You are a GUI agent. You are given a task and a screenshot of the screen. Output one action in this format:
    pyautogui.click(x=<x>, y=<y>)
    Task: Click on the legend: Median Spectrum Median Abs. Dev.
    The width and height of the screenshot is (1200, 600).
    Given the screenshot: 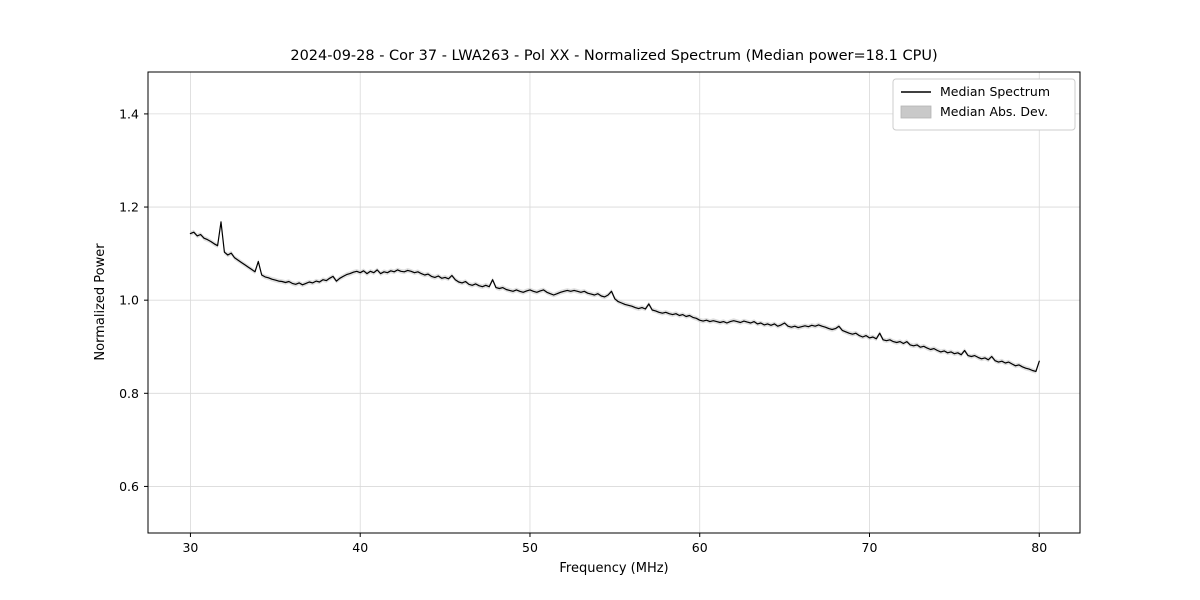 What is the action you would take?
    pyautogui.click(x=984, y=104)
    